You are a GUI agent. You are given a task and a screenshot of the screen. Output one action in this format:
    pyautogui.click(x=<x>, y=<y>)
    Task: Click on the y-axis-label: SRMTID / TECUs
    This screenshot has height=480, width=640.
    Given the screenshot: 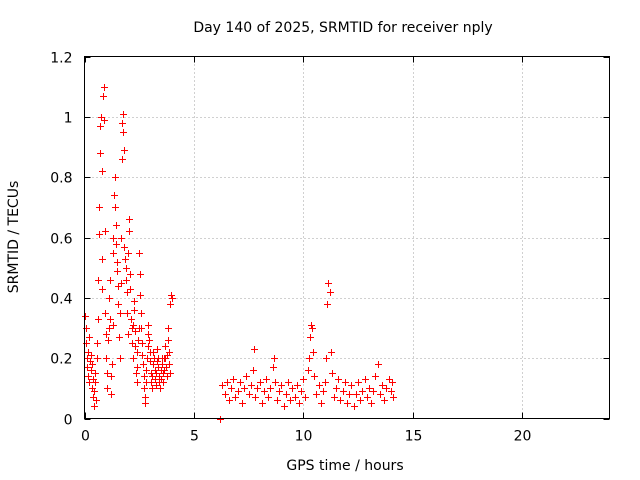 What is the action you would take?
    pyautogui.click(x=14, y=237)
    